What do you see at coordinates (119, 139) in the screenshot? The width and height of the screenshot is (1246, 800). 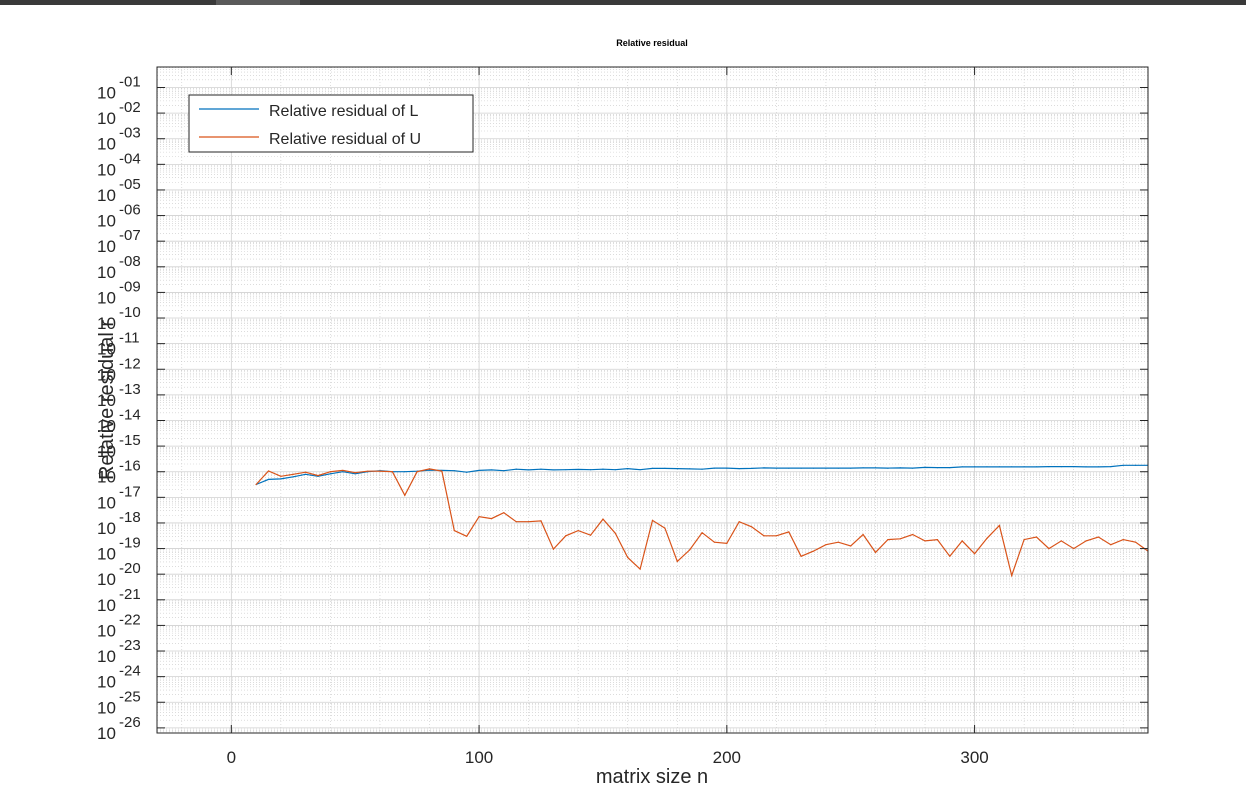 I see `y-tick-label: 10-03` at bounding box center [119, 139].